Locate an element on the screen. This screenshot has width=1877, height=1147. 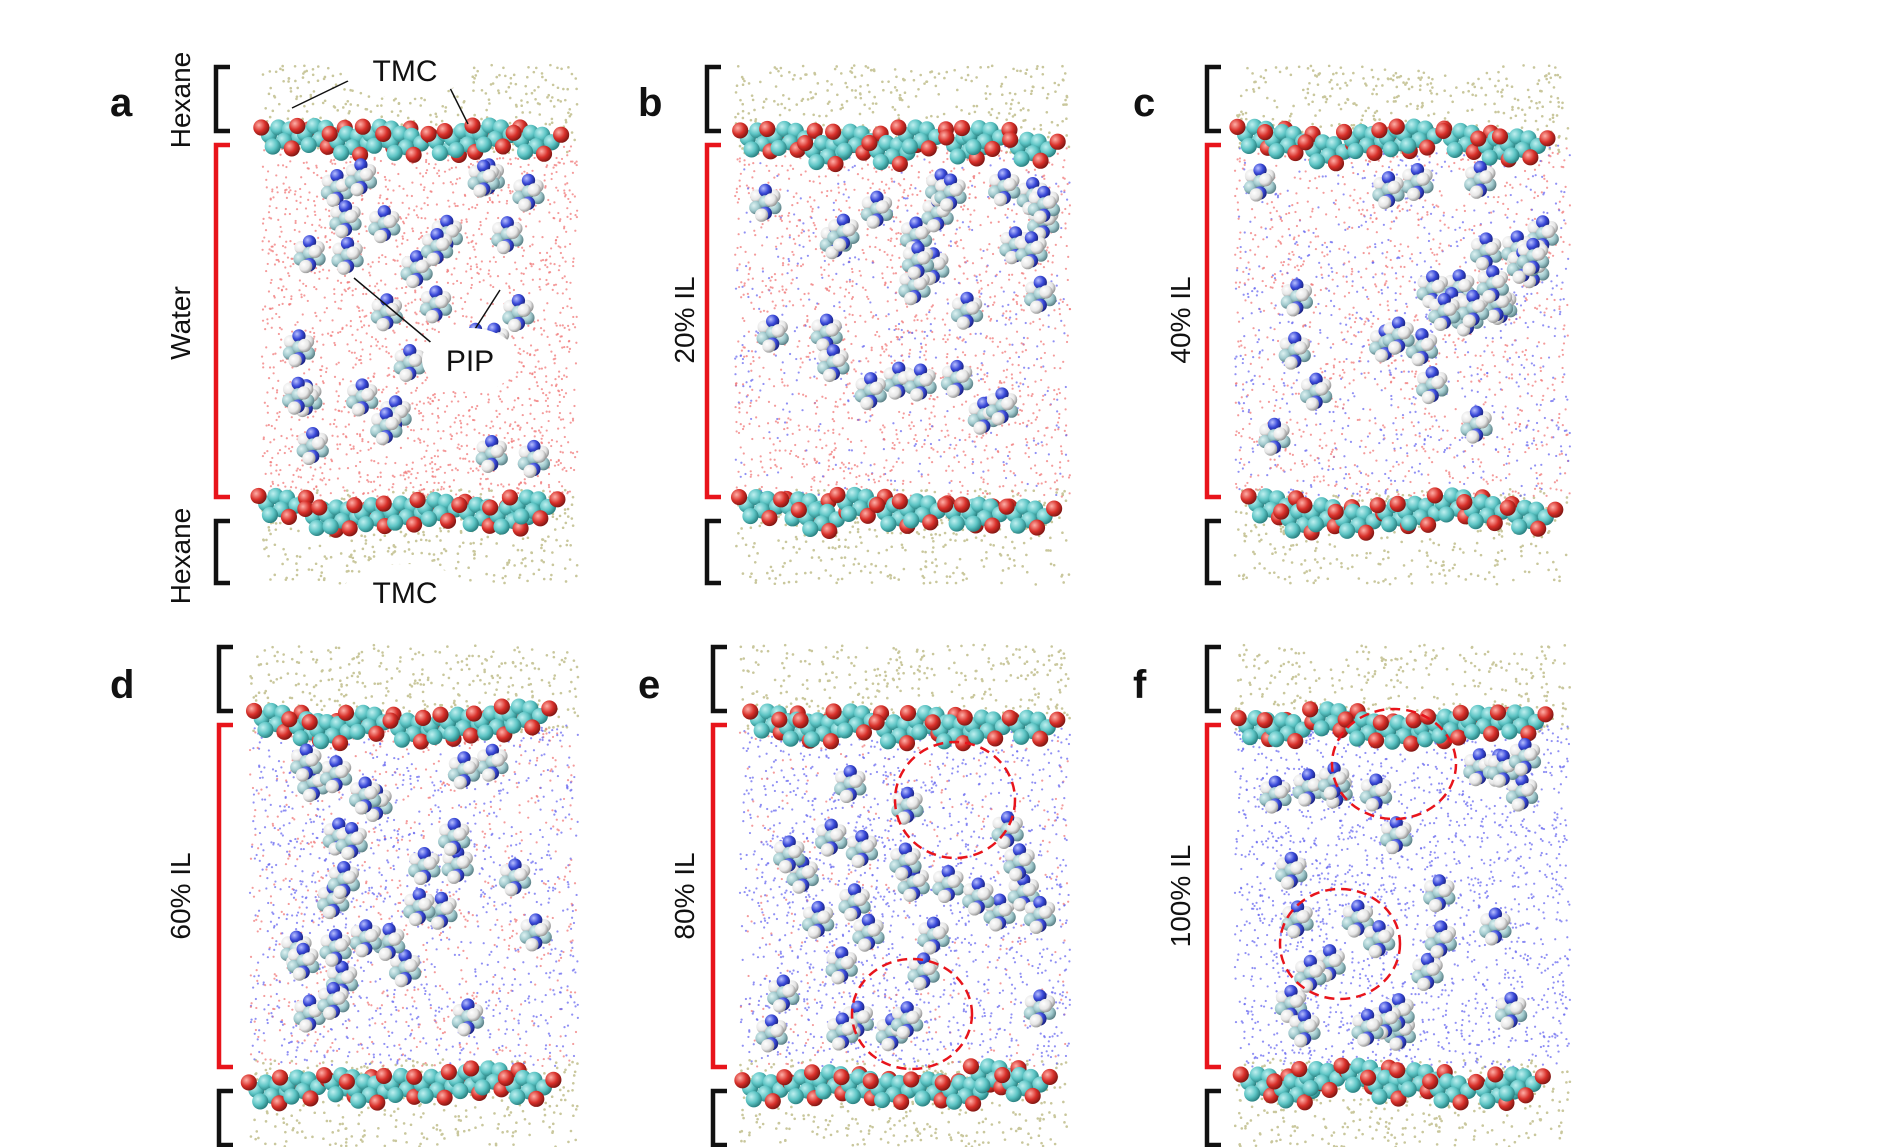
label-60-il: 60% IL is located at coordinates (180, 895).